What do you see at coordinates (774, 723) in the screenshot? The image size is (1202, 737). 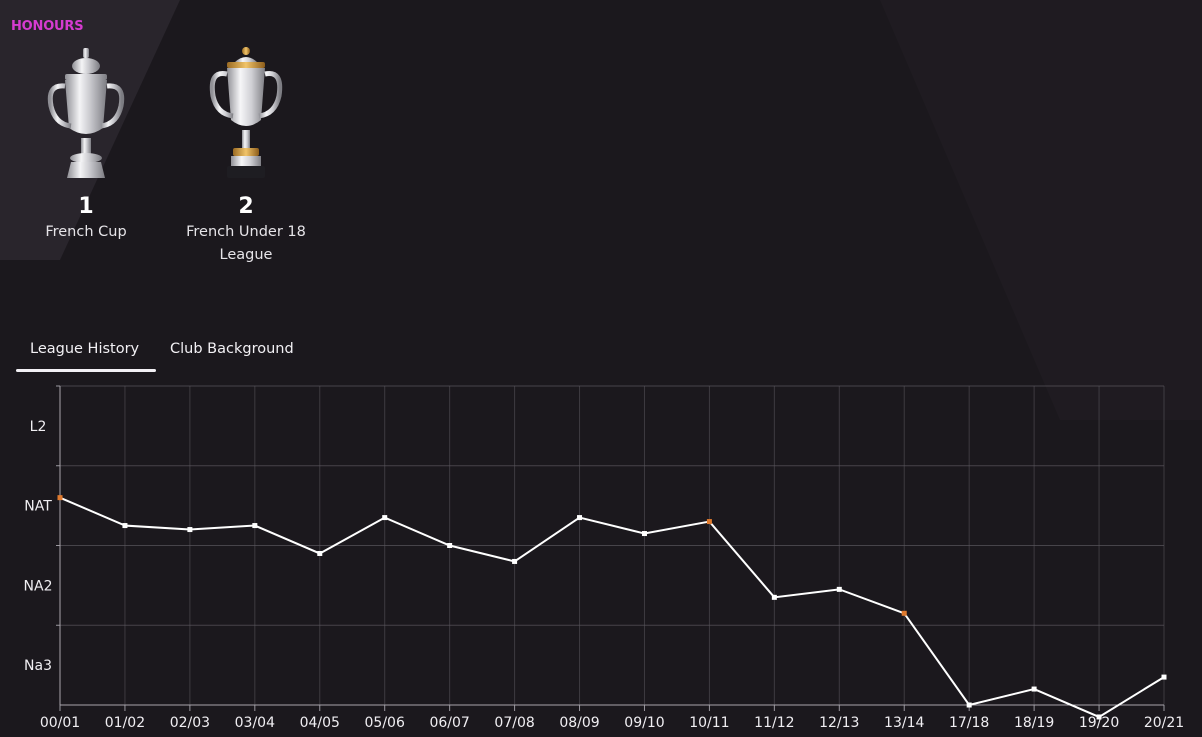 I see `x-tick-label: 11/12` at bounding box center [774, 723].